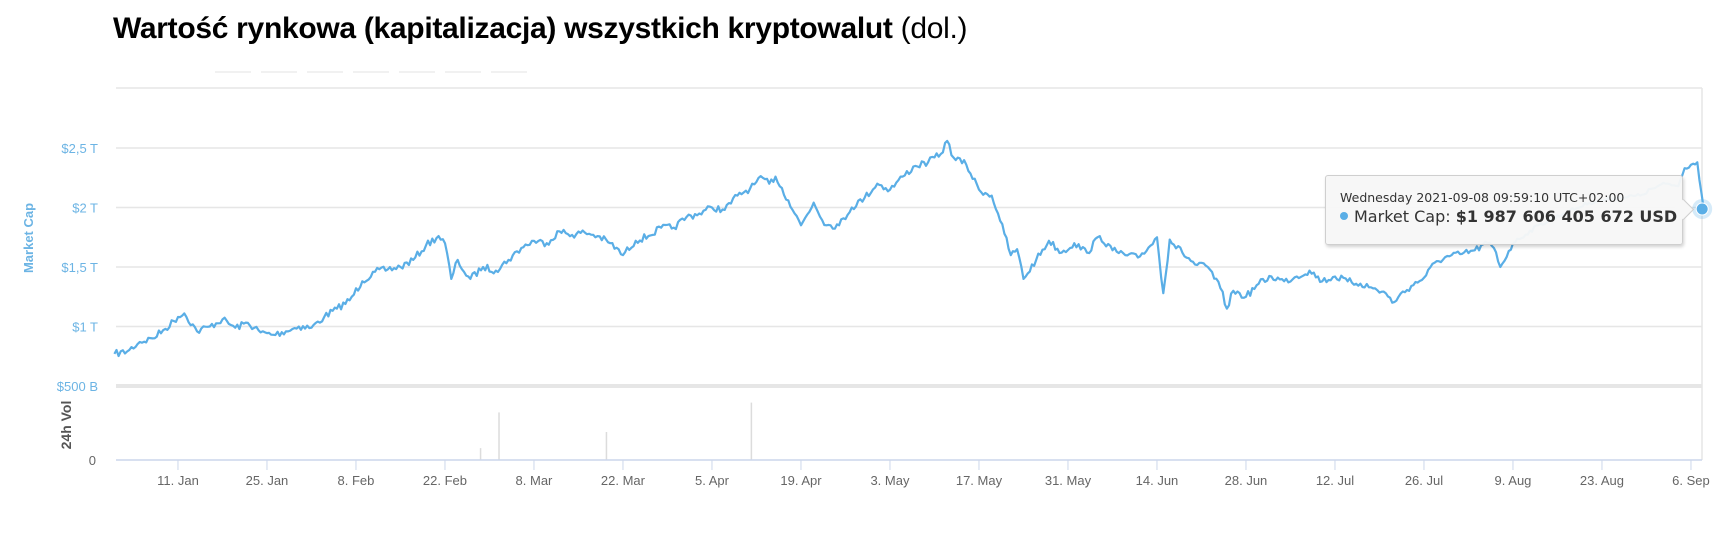 This screenshot has width=1728, height=548. I want to click on y-tick-label: $1 T, so click(85, 327).